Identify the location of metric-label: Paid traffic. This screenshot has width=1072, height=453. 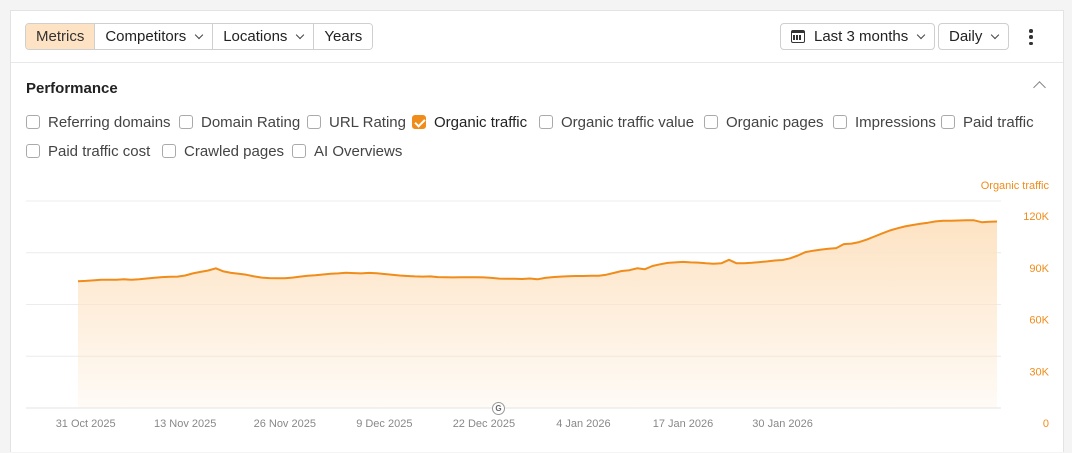
(998, 122).